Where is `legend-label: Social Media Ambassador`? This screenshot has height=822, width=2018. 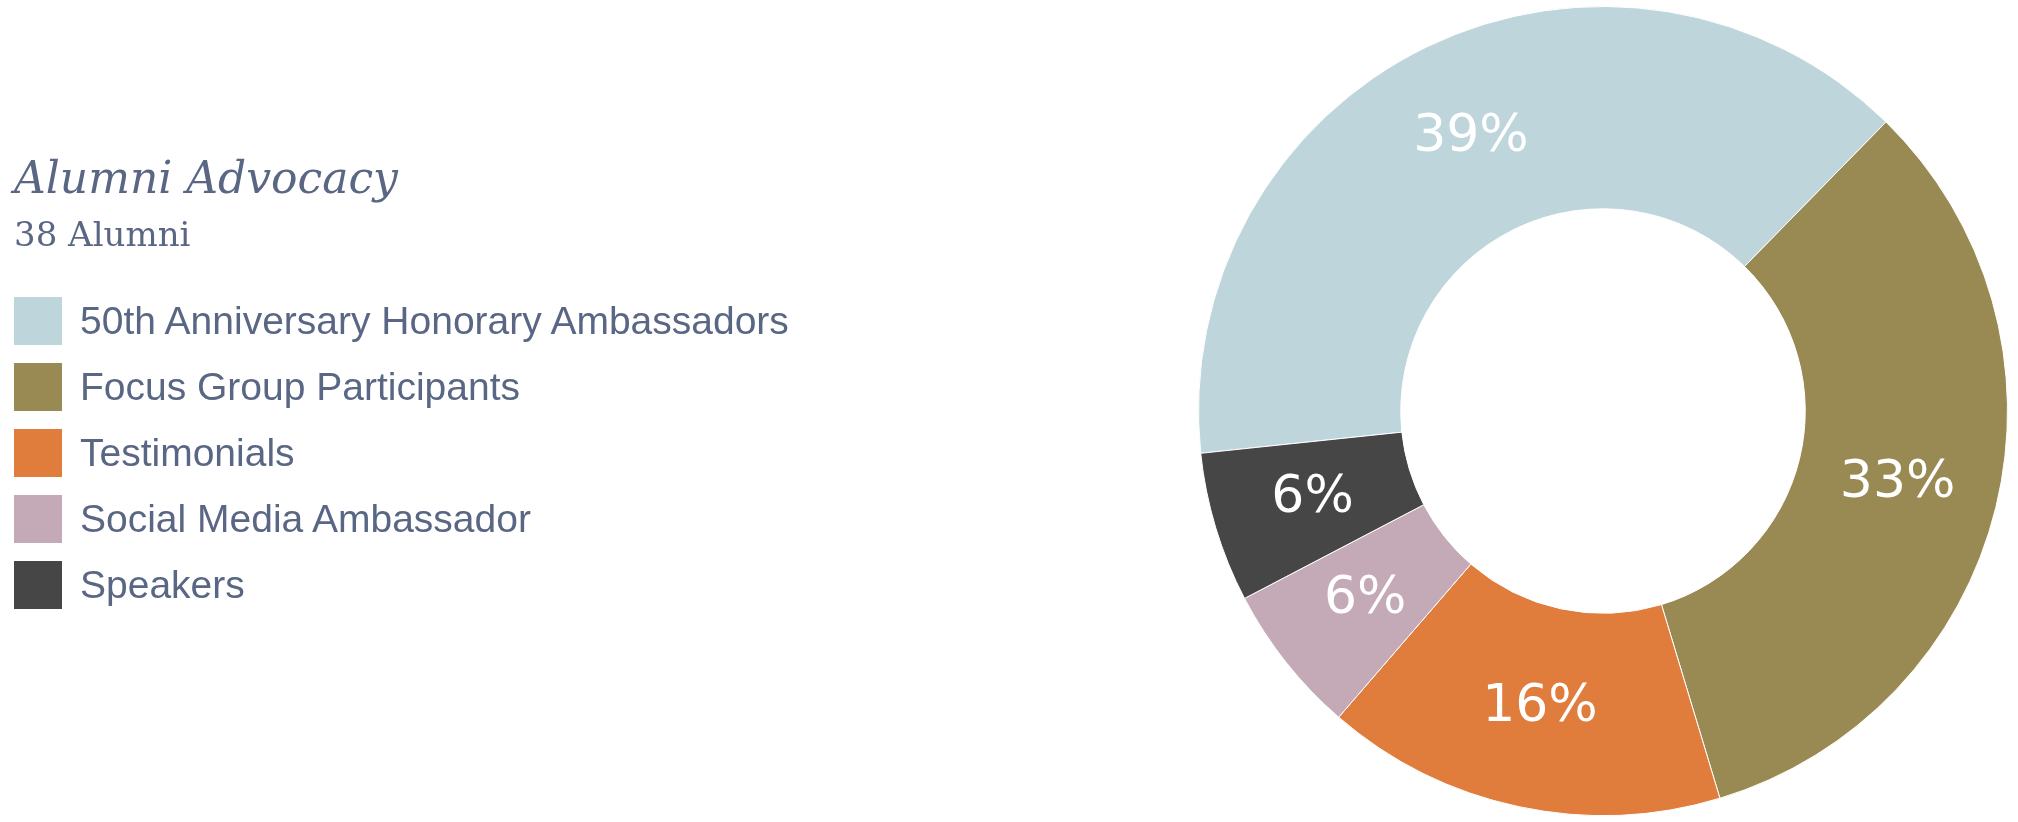
legend-label: Social Media Ambassador is located at coordinates (305, 519).